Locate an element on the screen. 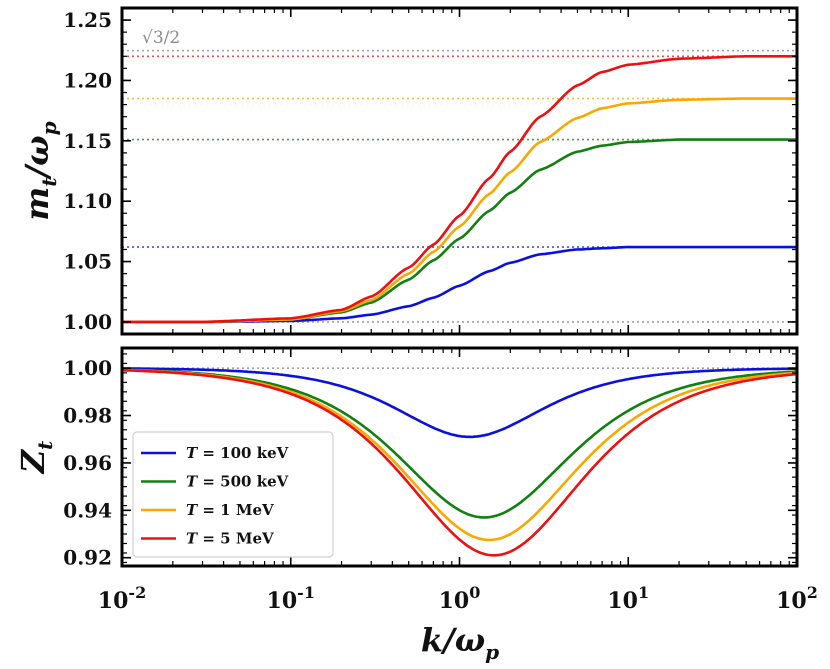 Image resolution: width=830 pixels, height=669 pixels. y-tick-label: 0.96 is located at coordinates (87, 463).